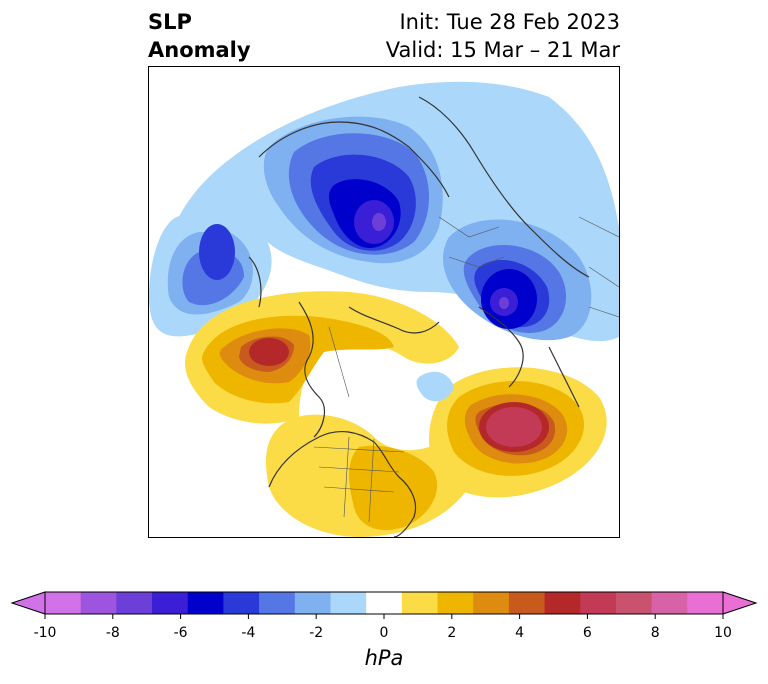 The width and height of the screenshot is (768, 684). I want to click on init-date: Init: Tue 28 Feb 2023, so click(509, 22).